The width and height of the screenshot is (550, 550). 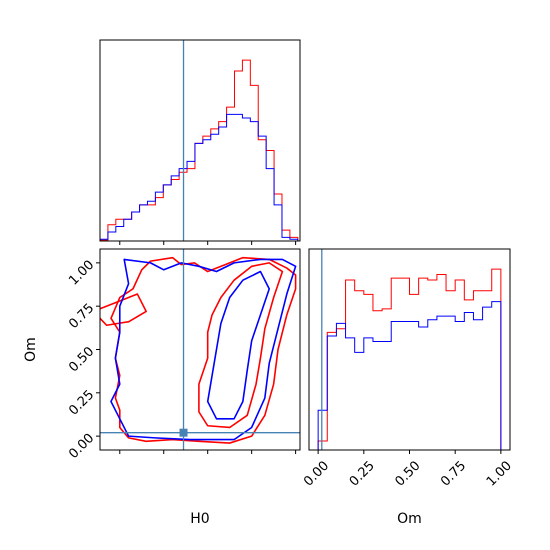 What do you see at coordinates (238, 345) in the screenshot?
I see `contour-blue-inner` at bounding box center [238, 345].